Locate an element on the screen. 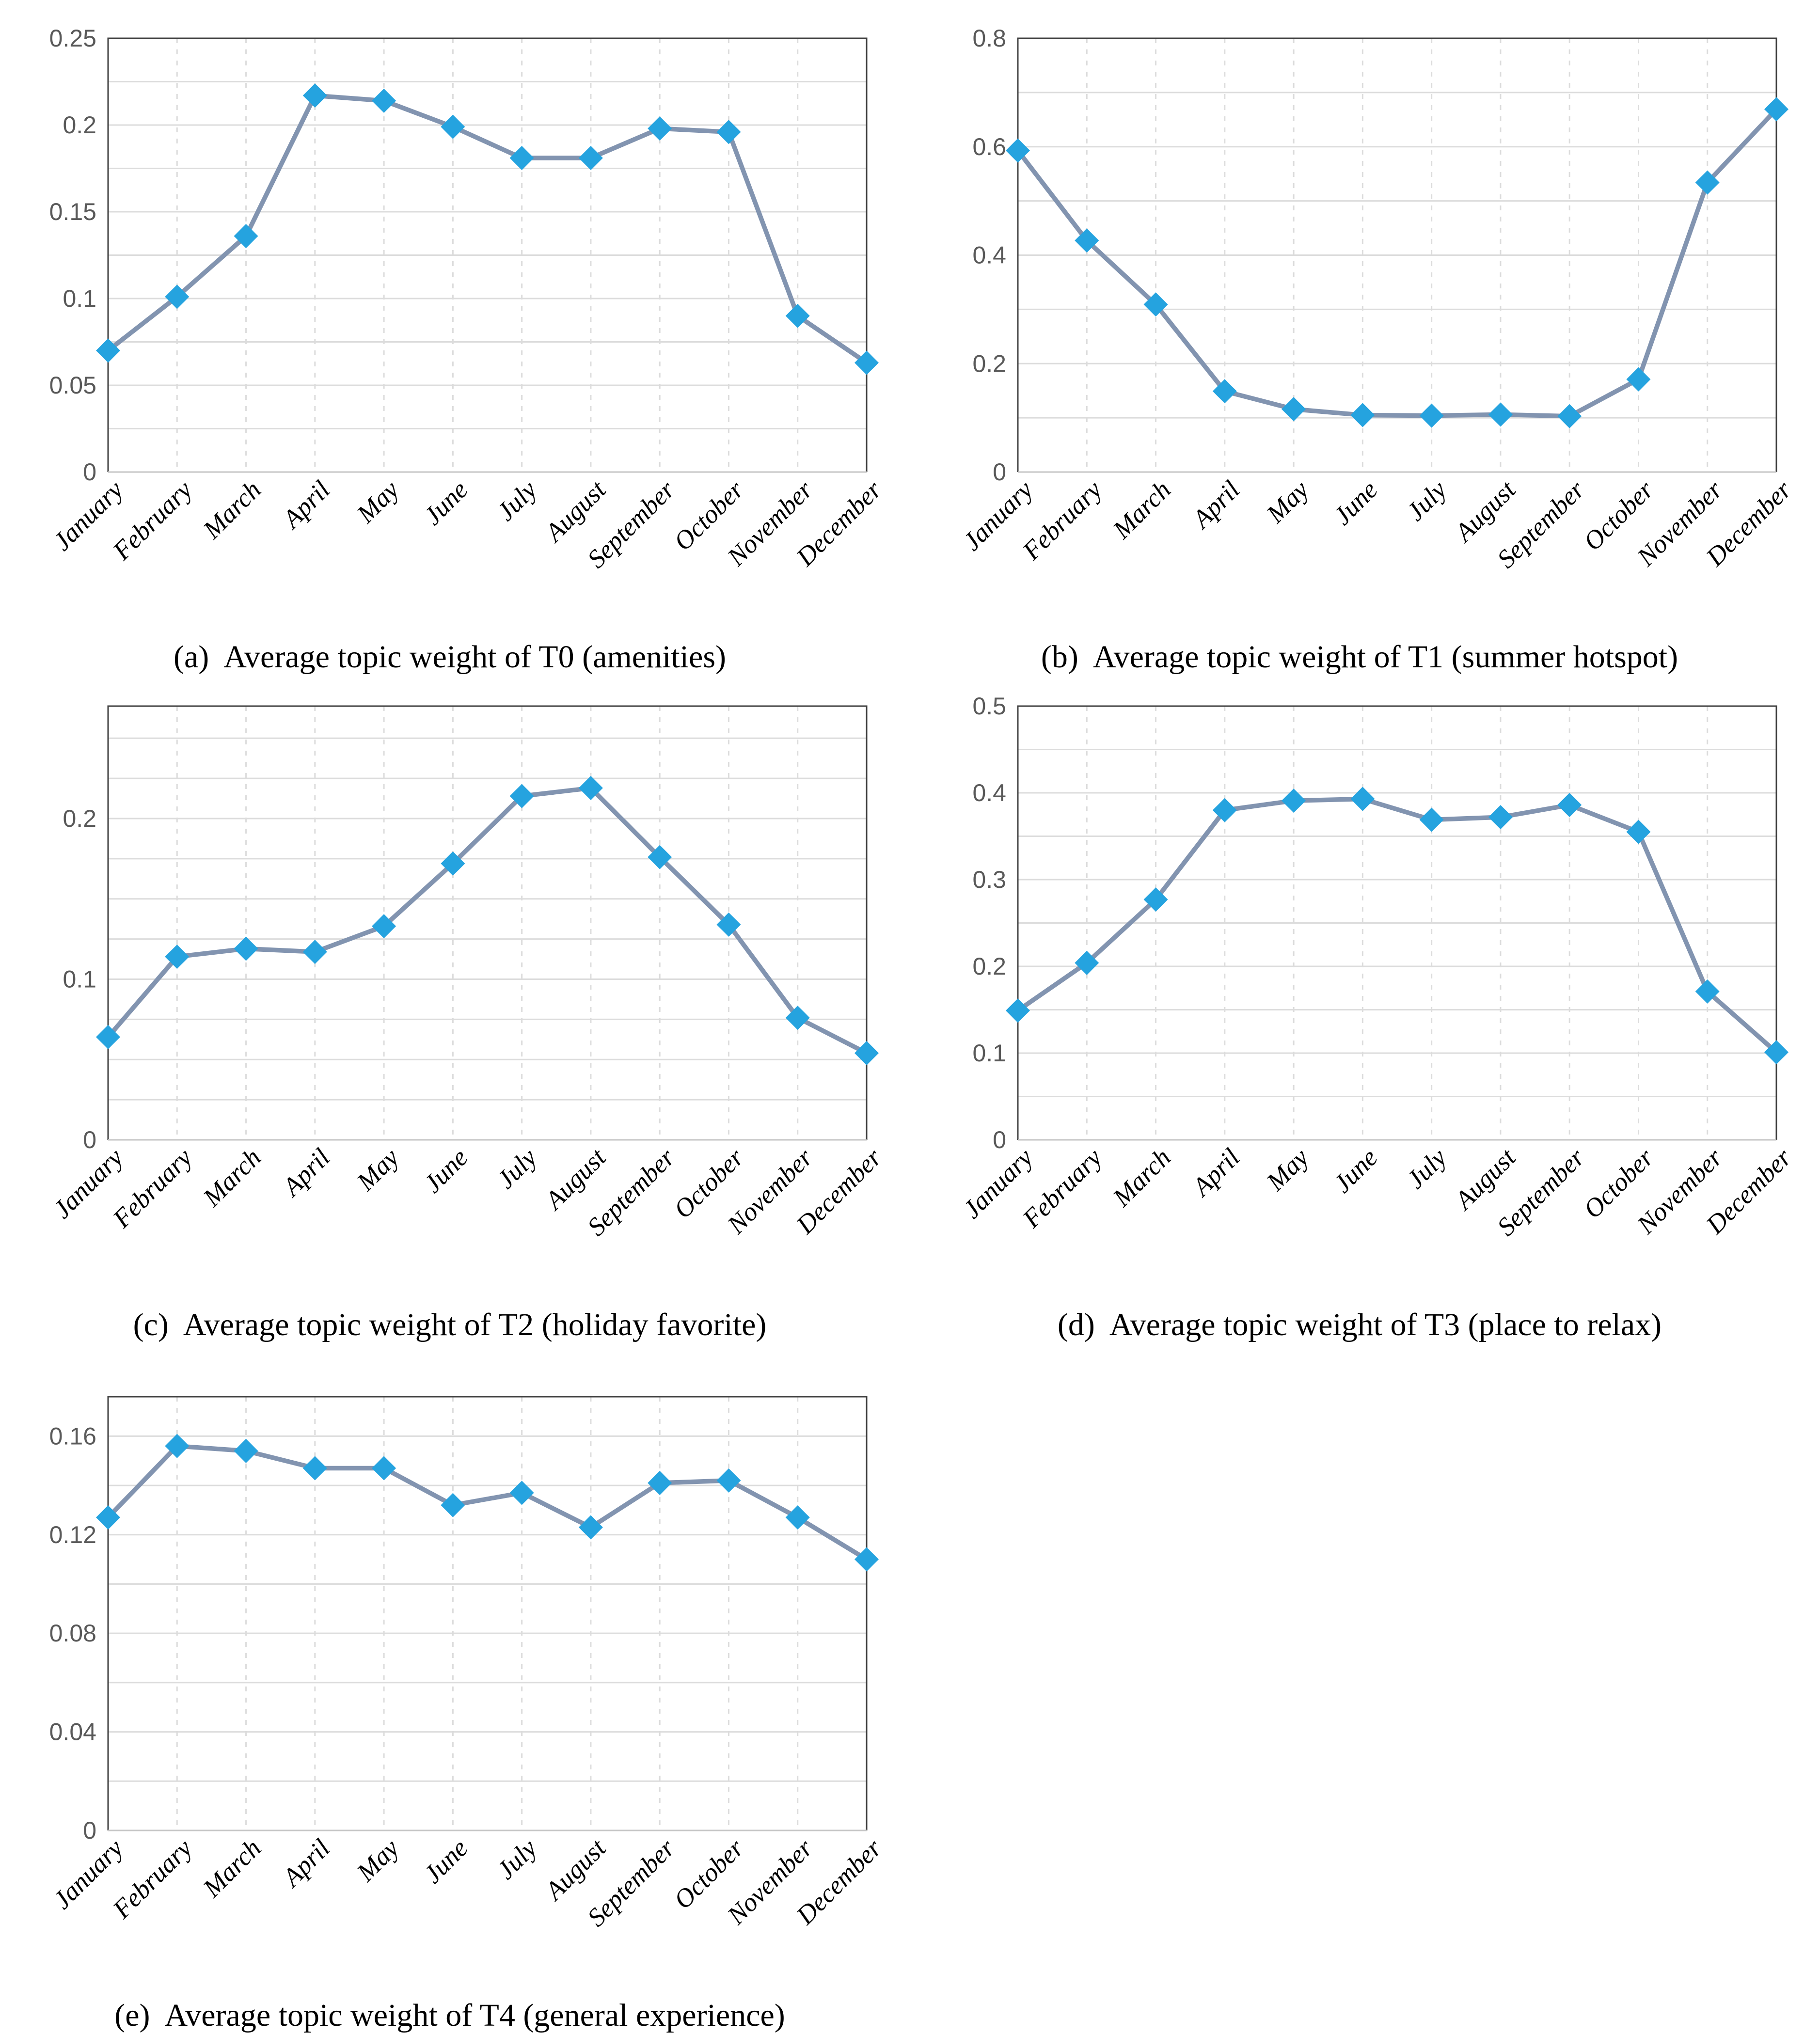 The width and height of the screenshot is (1820, 2034). caption-index-b: (b) is located at coordinates (1060, 657).